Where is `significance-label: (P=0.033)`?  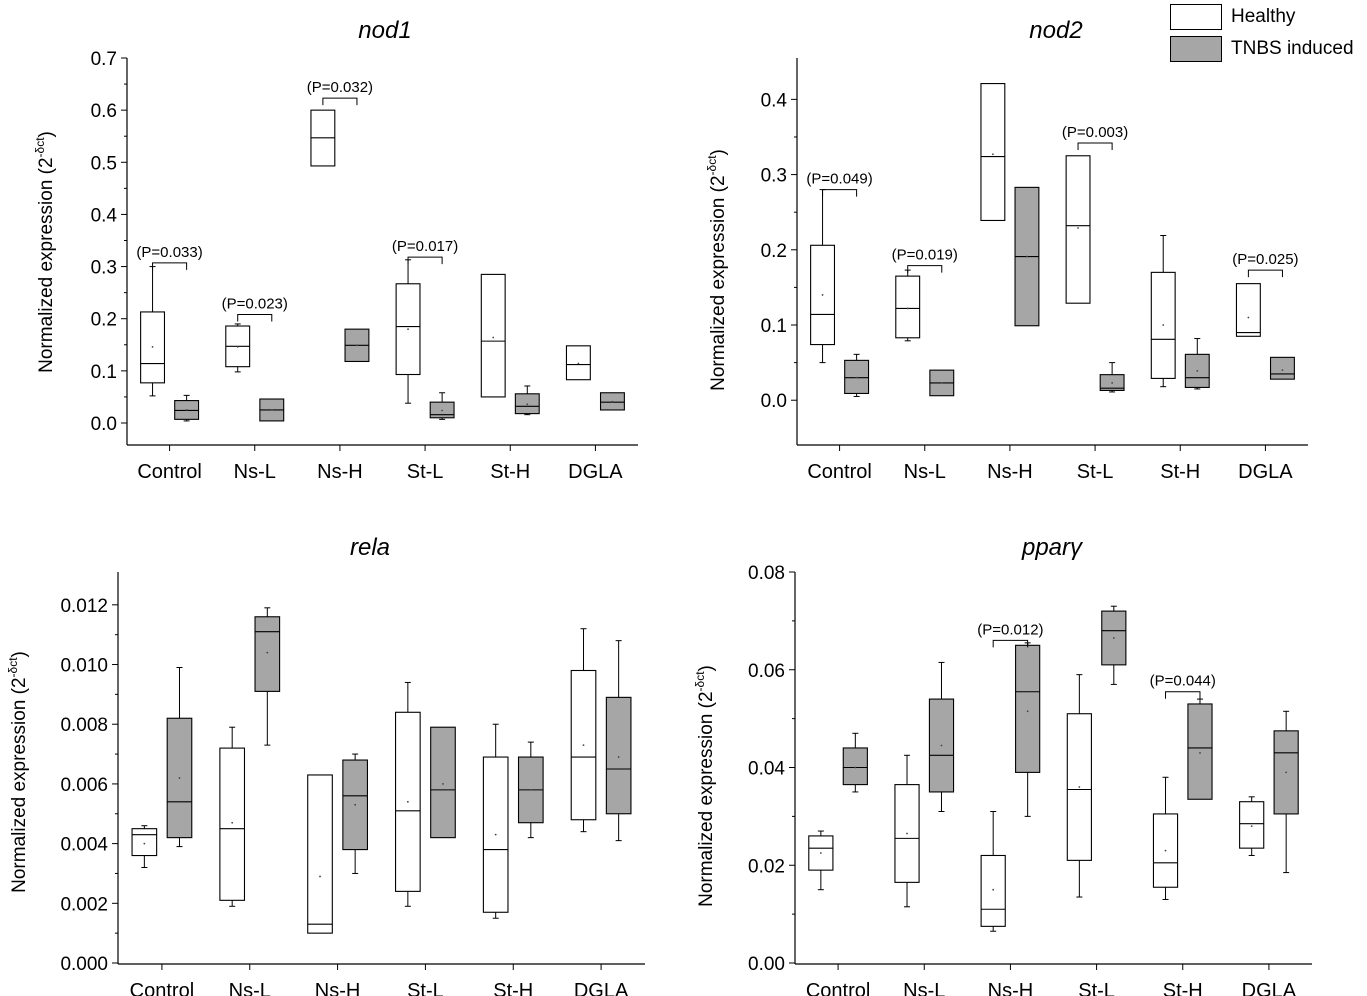
significance-label: (P=0.033) is located at coordinates (169, 252).